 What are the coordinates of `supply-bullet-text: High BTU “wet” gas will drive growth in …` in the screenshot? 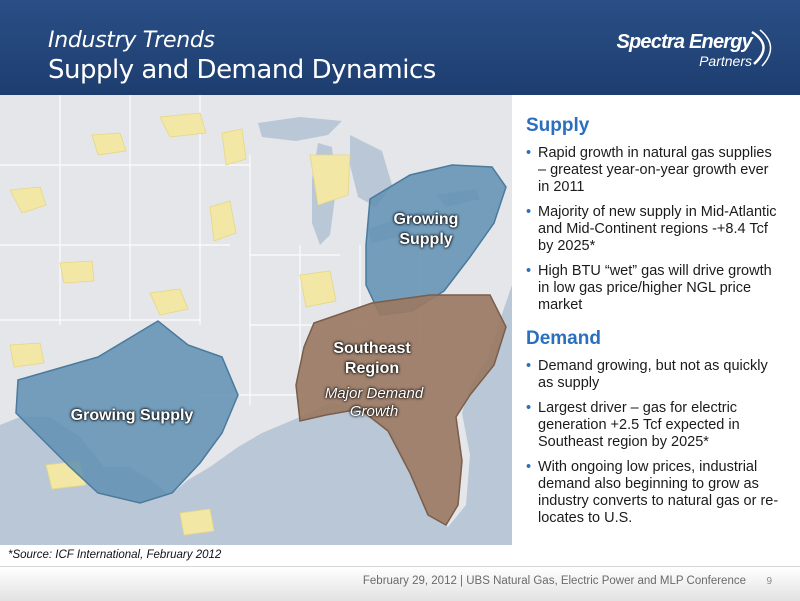 It's located at (655, 288).